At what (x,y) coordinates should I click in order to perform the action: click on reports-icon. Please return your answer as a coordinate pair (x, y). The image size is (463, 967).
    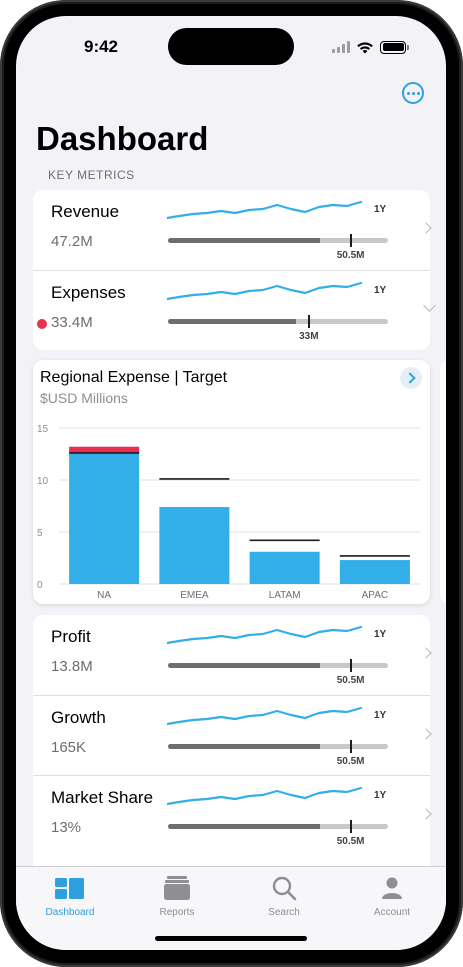
    Looking at the image, I should click on (177, 888).